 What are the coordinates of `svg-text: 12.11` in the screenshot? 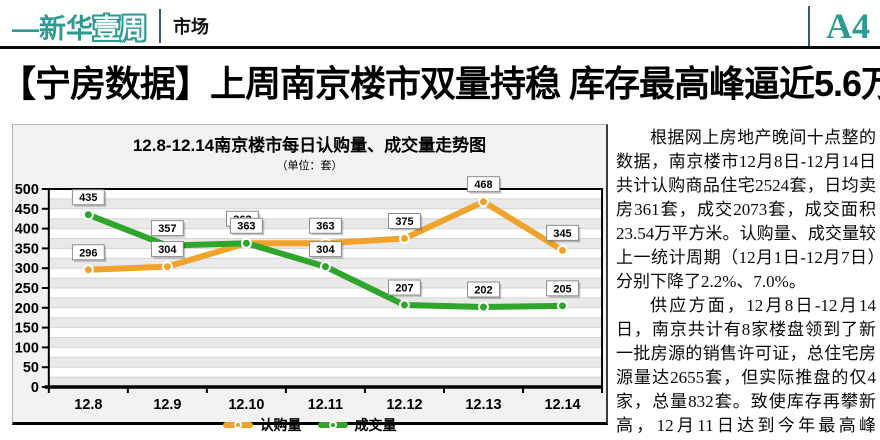 It's located at (325, 405).